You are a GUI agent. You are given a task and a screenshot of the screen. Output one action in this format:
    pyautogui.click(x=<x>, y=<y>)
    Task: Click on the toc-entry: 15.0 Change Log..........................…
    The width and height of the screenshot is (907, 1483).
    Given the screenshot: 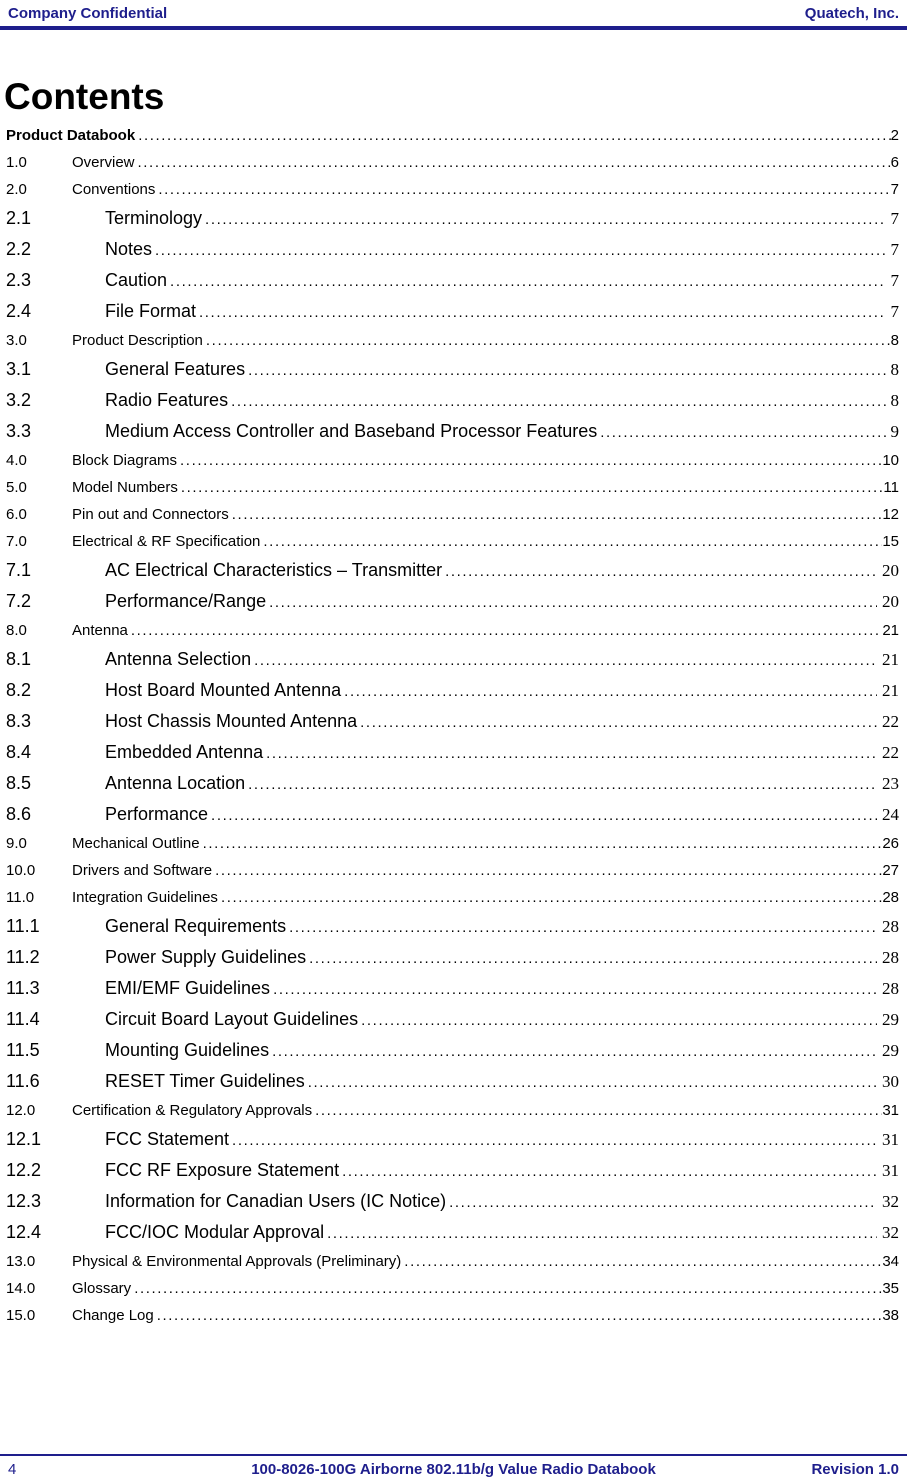 What is the action you would take?
    pyautogui.click(x=452, y=1316)
    